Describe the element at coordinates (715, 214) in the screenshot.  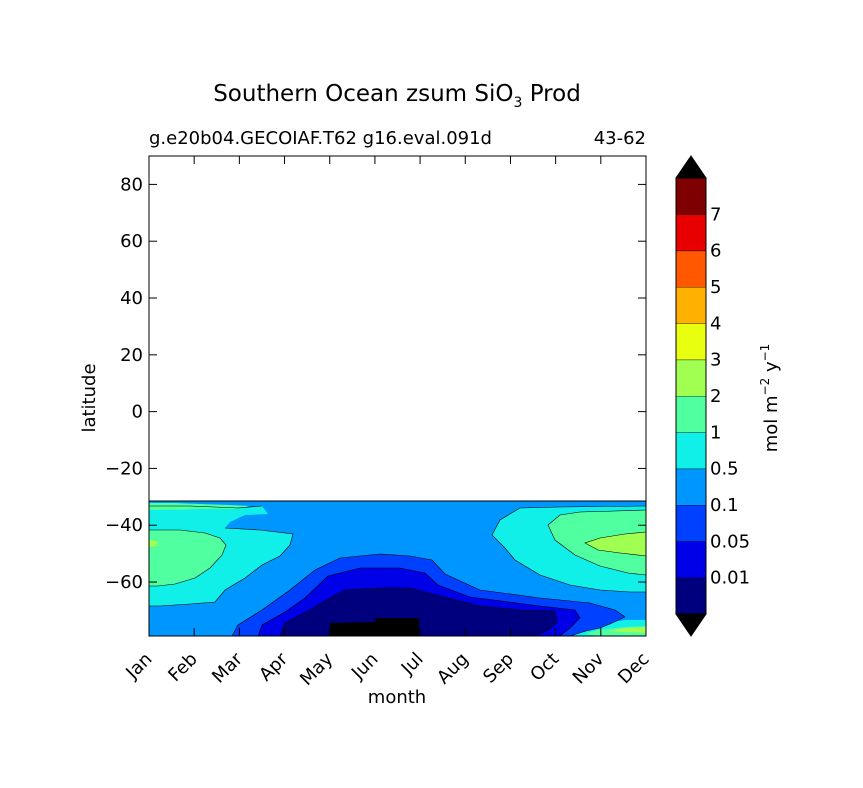
I see `colorbar-tick-label: 7` at that location.